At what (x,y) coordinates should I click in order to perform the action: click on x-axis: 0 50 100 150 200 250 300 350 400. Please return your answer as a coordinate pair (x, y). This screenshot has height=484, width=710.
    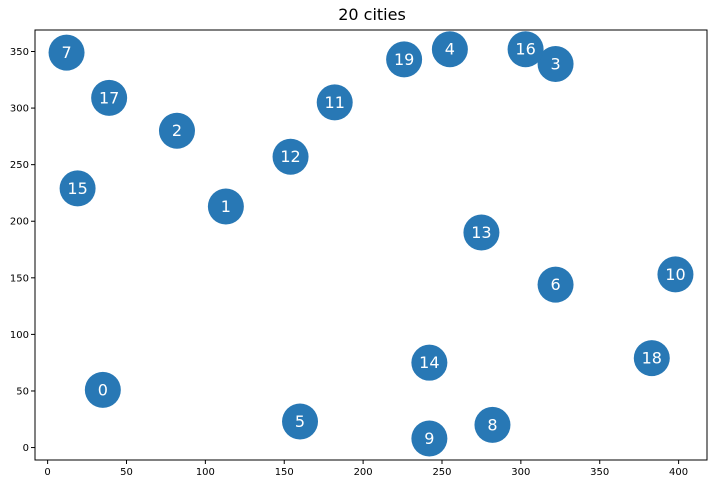
    Looking at the image, I should click on (366, 469).